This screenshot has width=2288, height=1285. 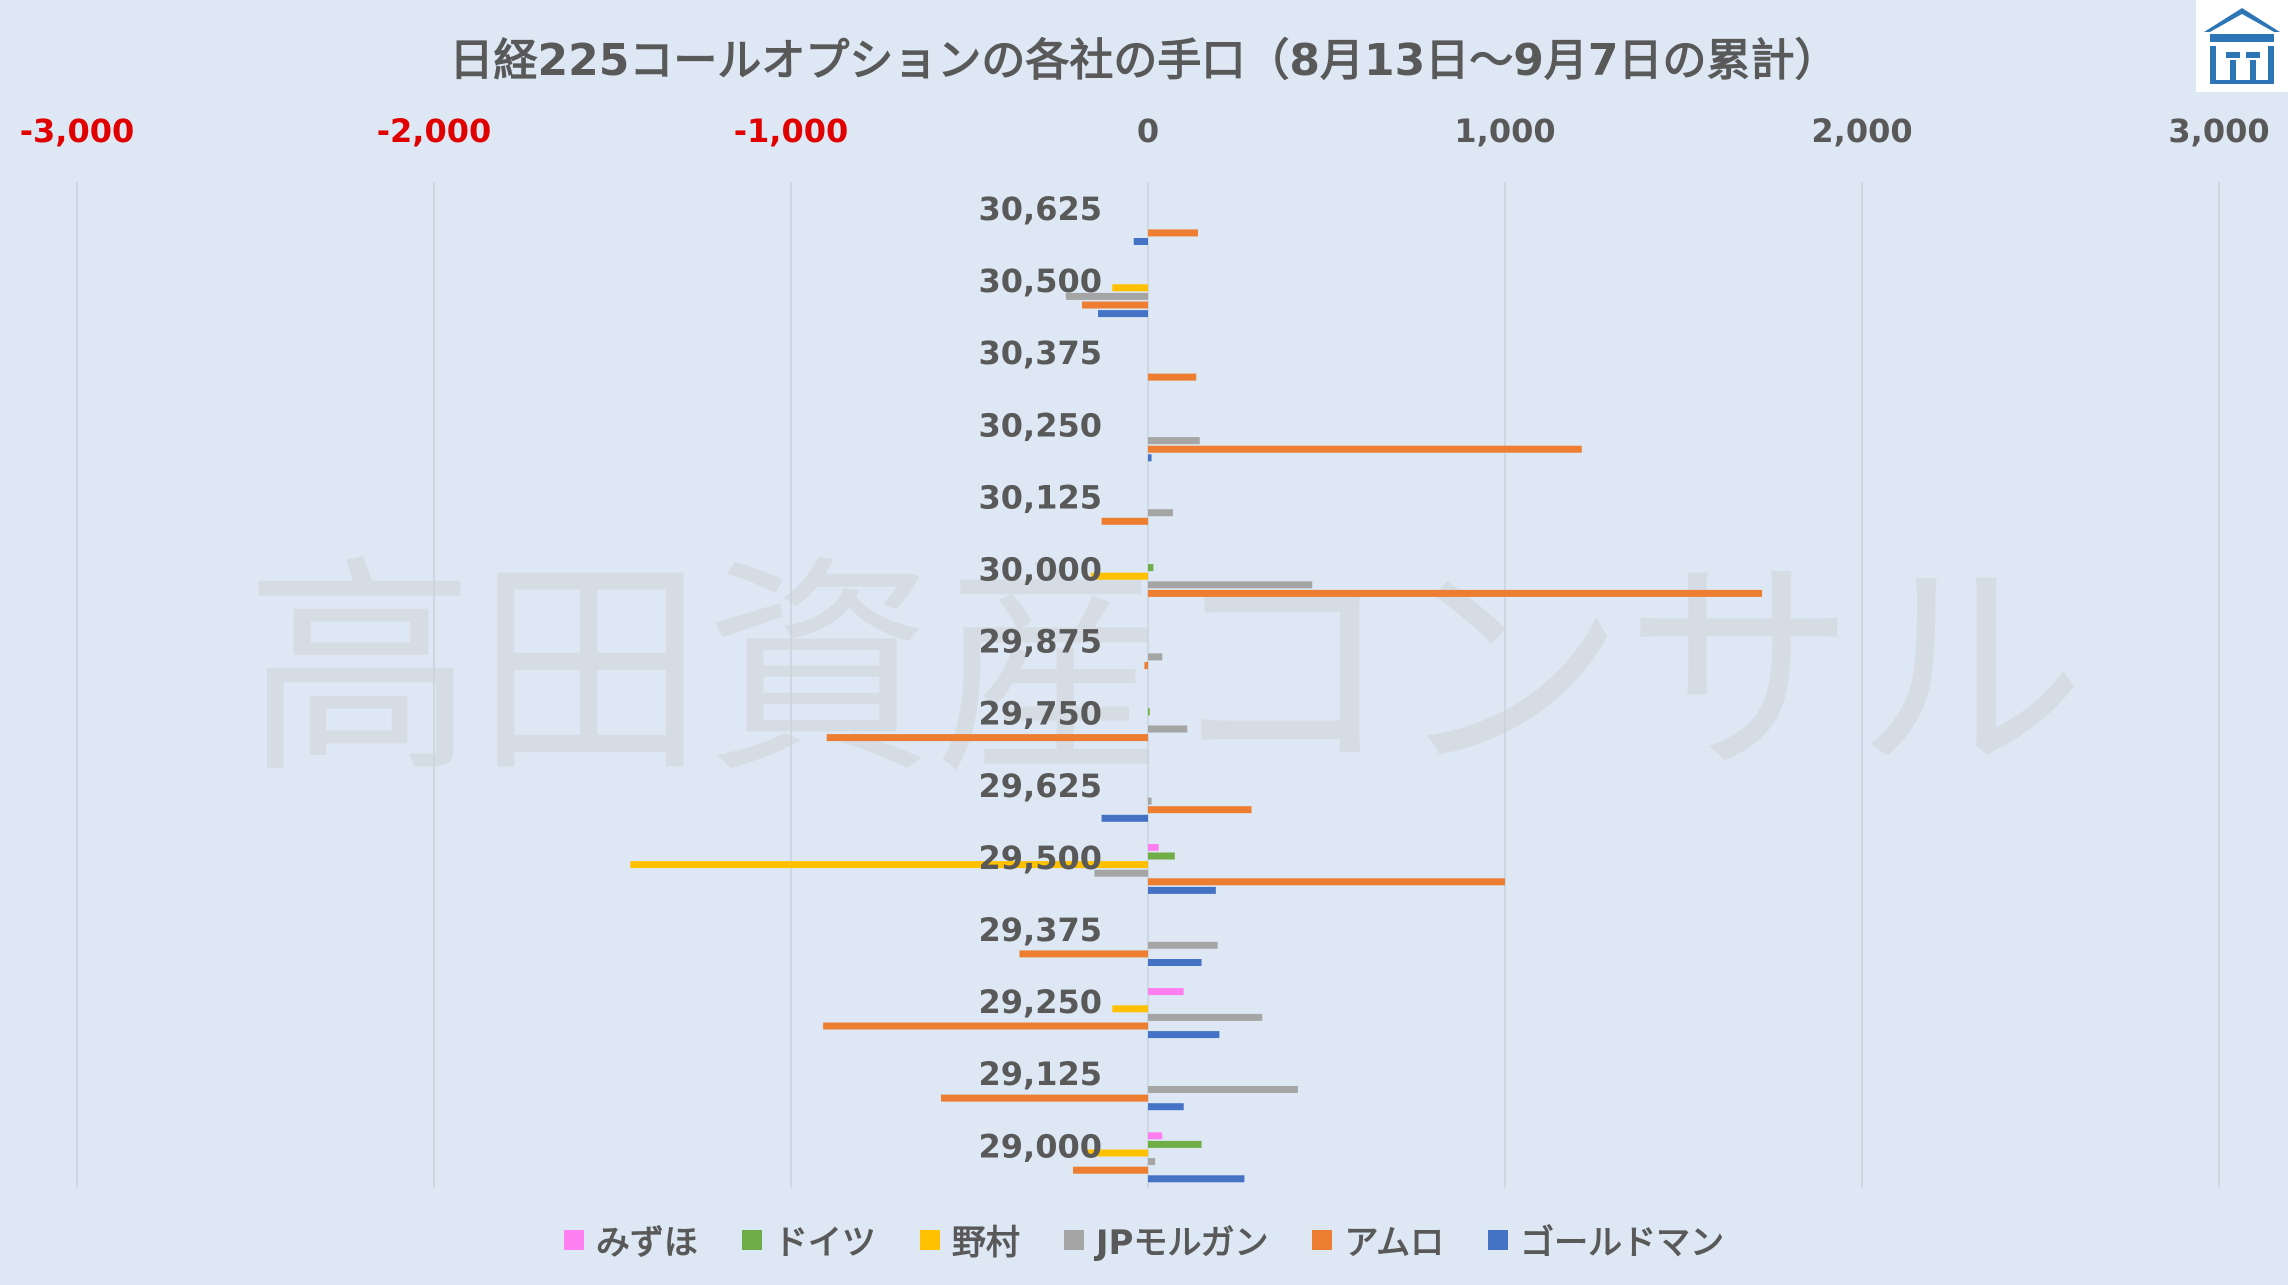 What do you see at coordinates (1040, 786) in the screenshot?
I see `category-label: 29,625` at bounding box center [1040, 786].